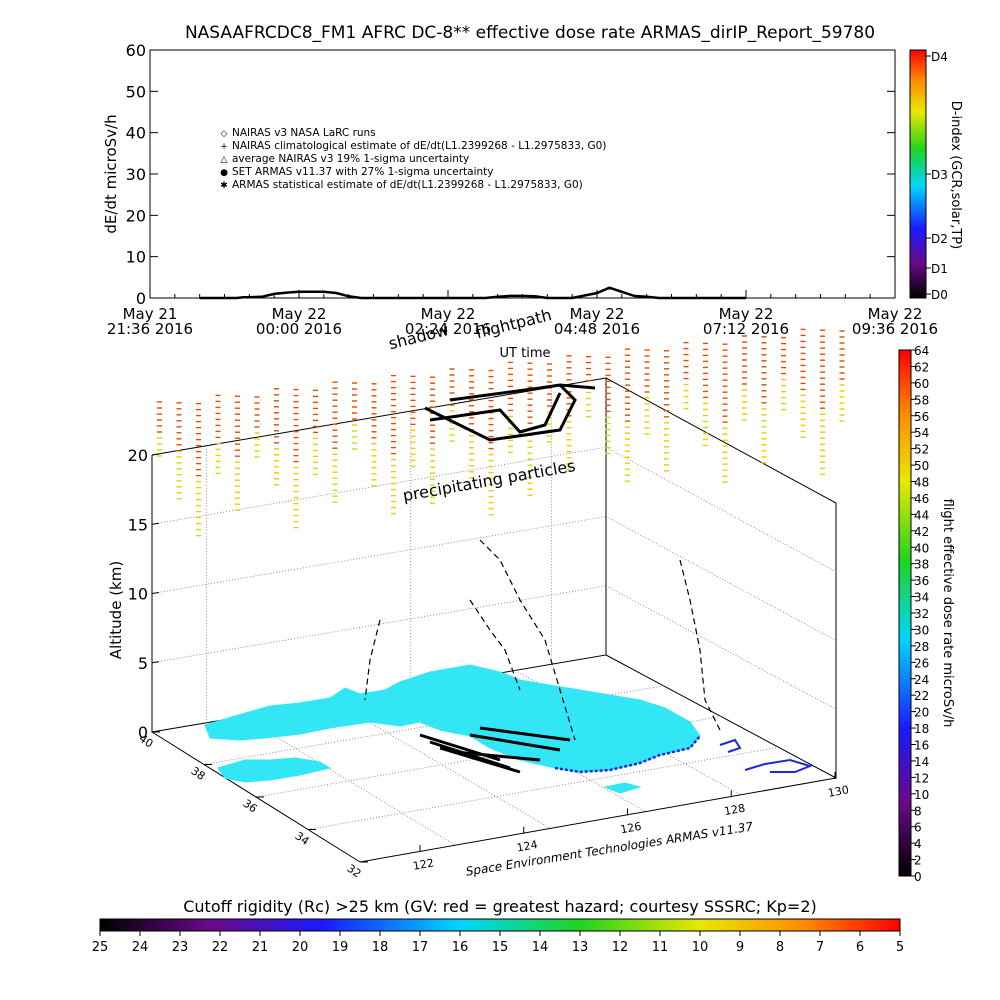 The image size is (1000, 1000). What do you see at coordinates (921, 746) in the screenshot?
I see `dose-rate-tick-label: 16` at bounding box center [921, 746].